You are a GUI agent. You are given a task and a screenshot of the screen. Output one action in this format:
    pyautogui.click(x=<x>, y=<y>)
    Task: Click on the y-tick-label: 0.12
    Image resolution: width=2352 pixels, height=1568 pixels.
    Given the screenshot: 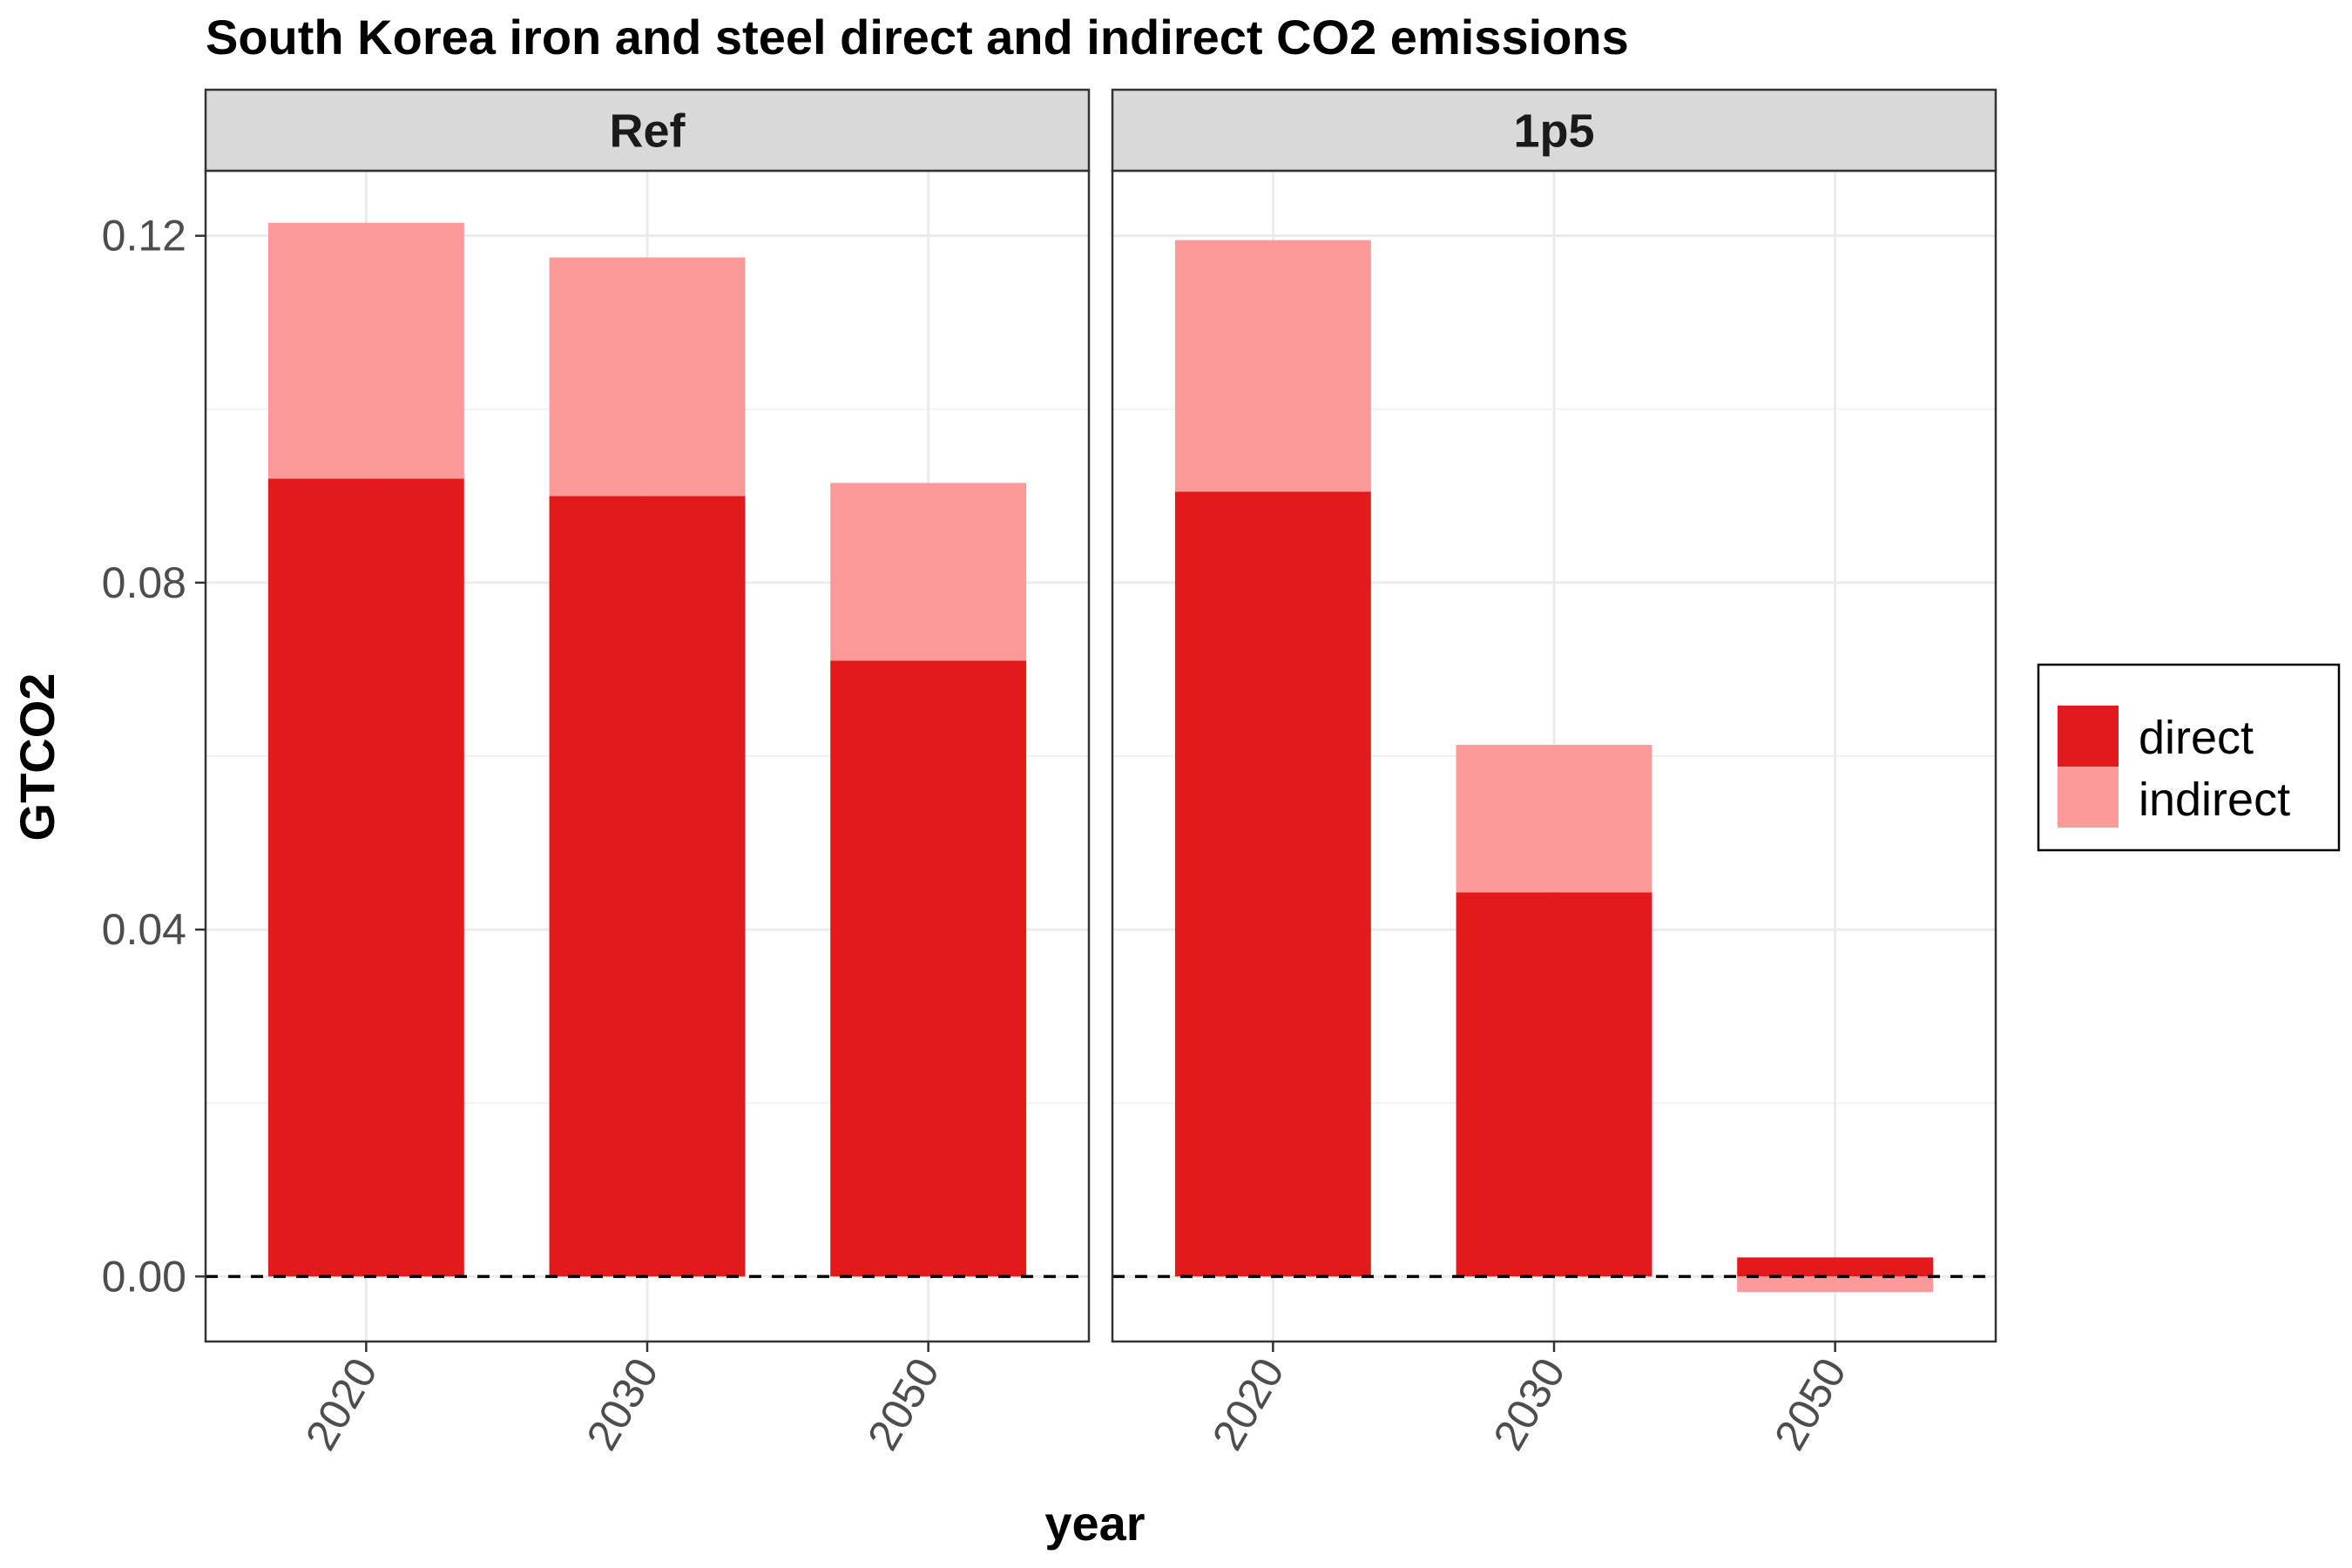 What is the action you would take?
    pyautogui.click(x=144, y=236)
    